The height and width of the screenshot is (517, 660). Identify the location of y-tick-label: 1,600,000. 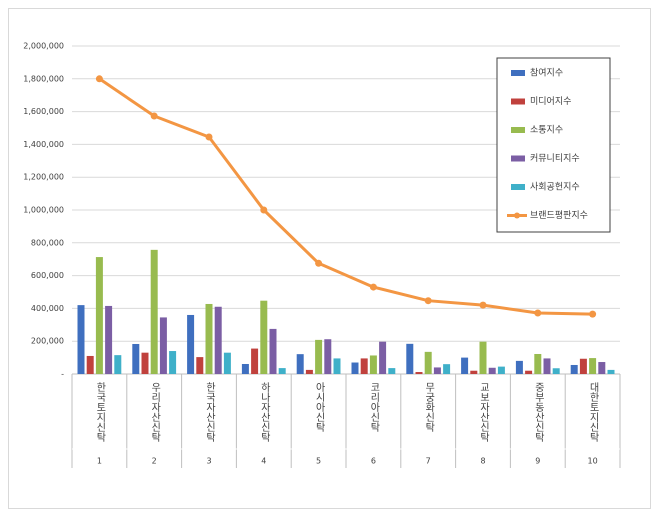
(43, 111).